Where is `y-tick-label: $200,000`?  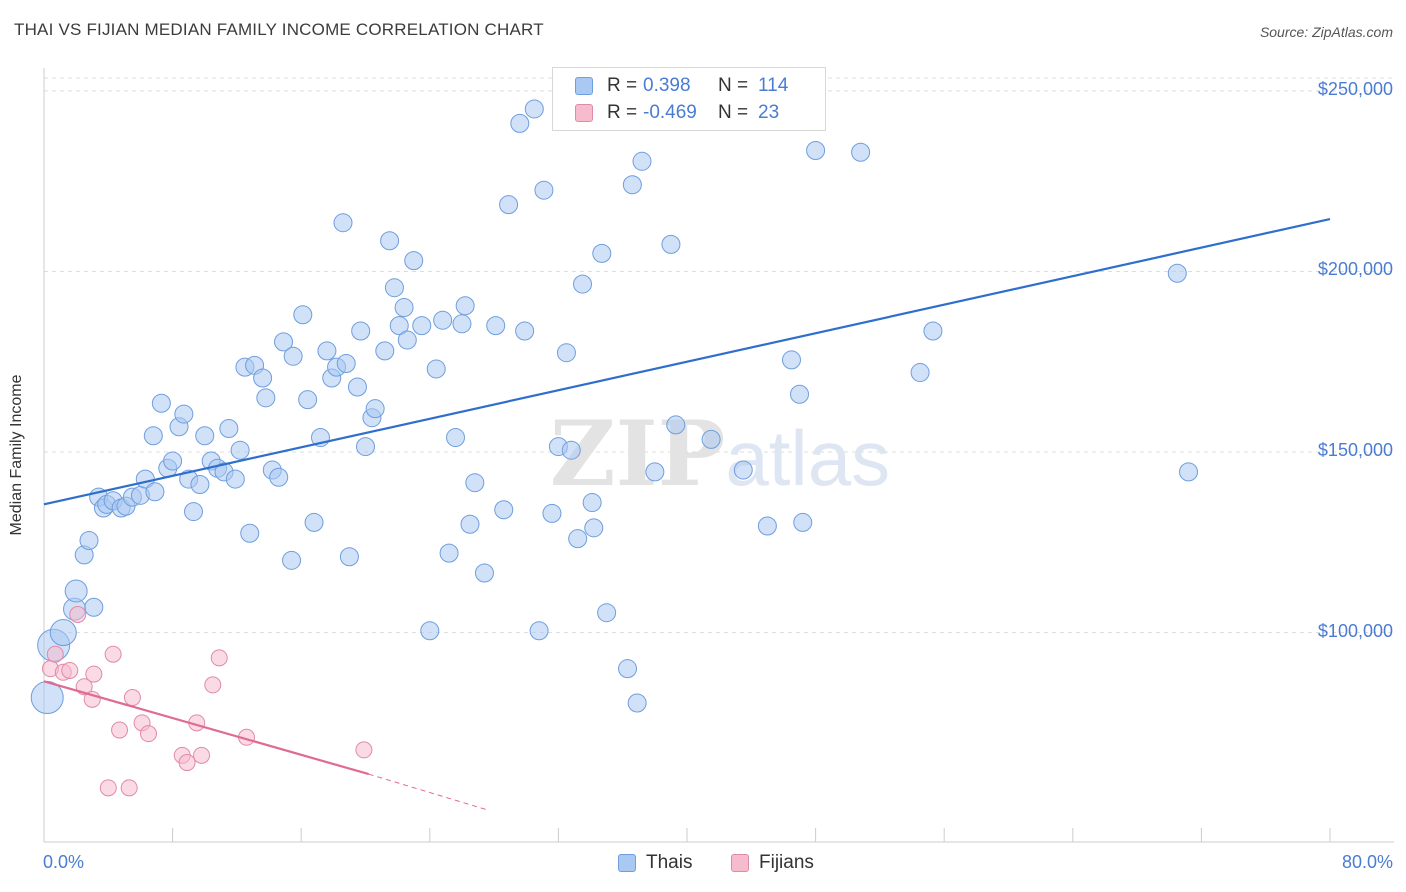
y-tick-label: $200,000 is located at coordinates (1355, 269).